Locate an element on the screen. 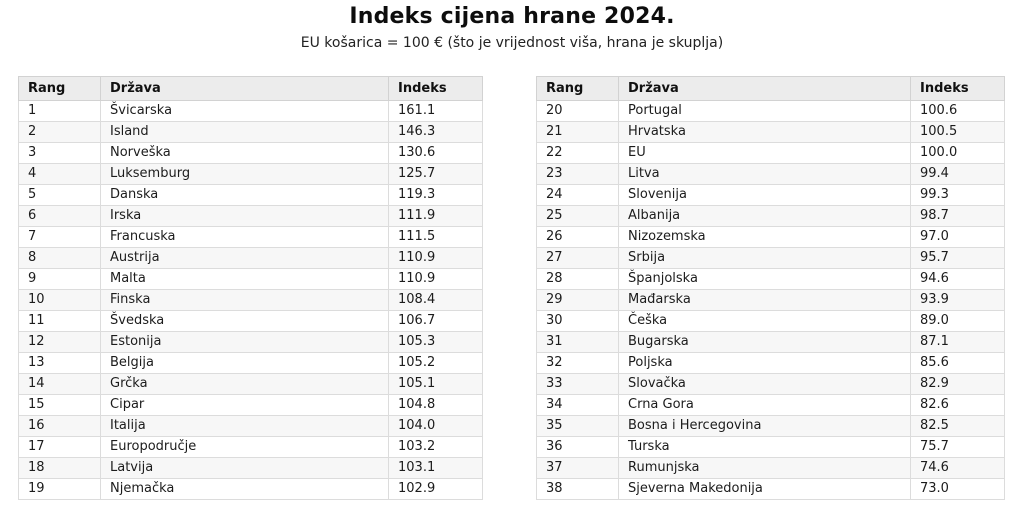 The height and width of the screenshot is (508, 1024). index-cell: 103.1 is located at coordinates (435, 468).